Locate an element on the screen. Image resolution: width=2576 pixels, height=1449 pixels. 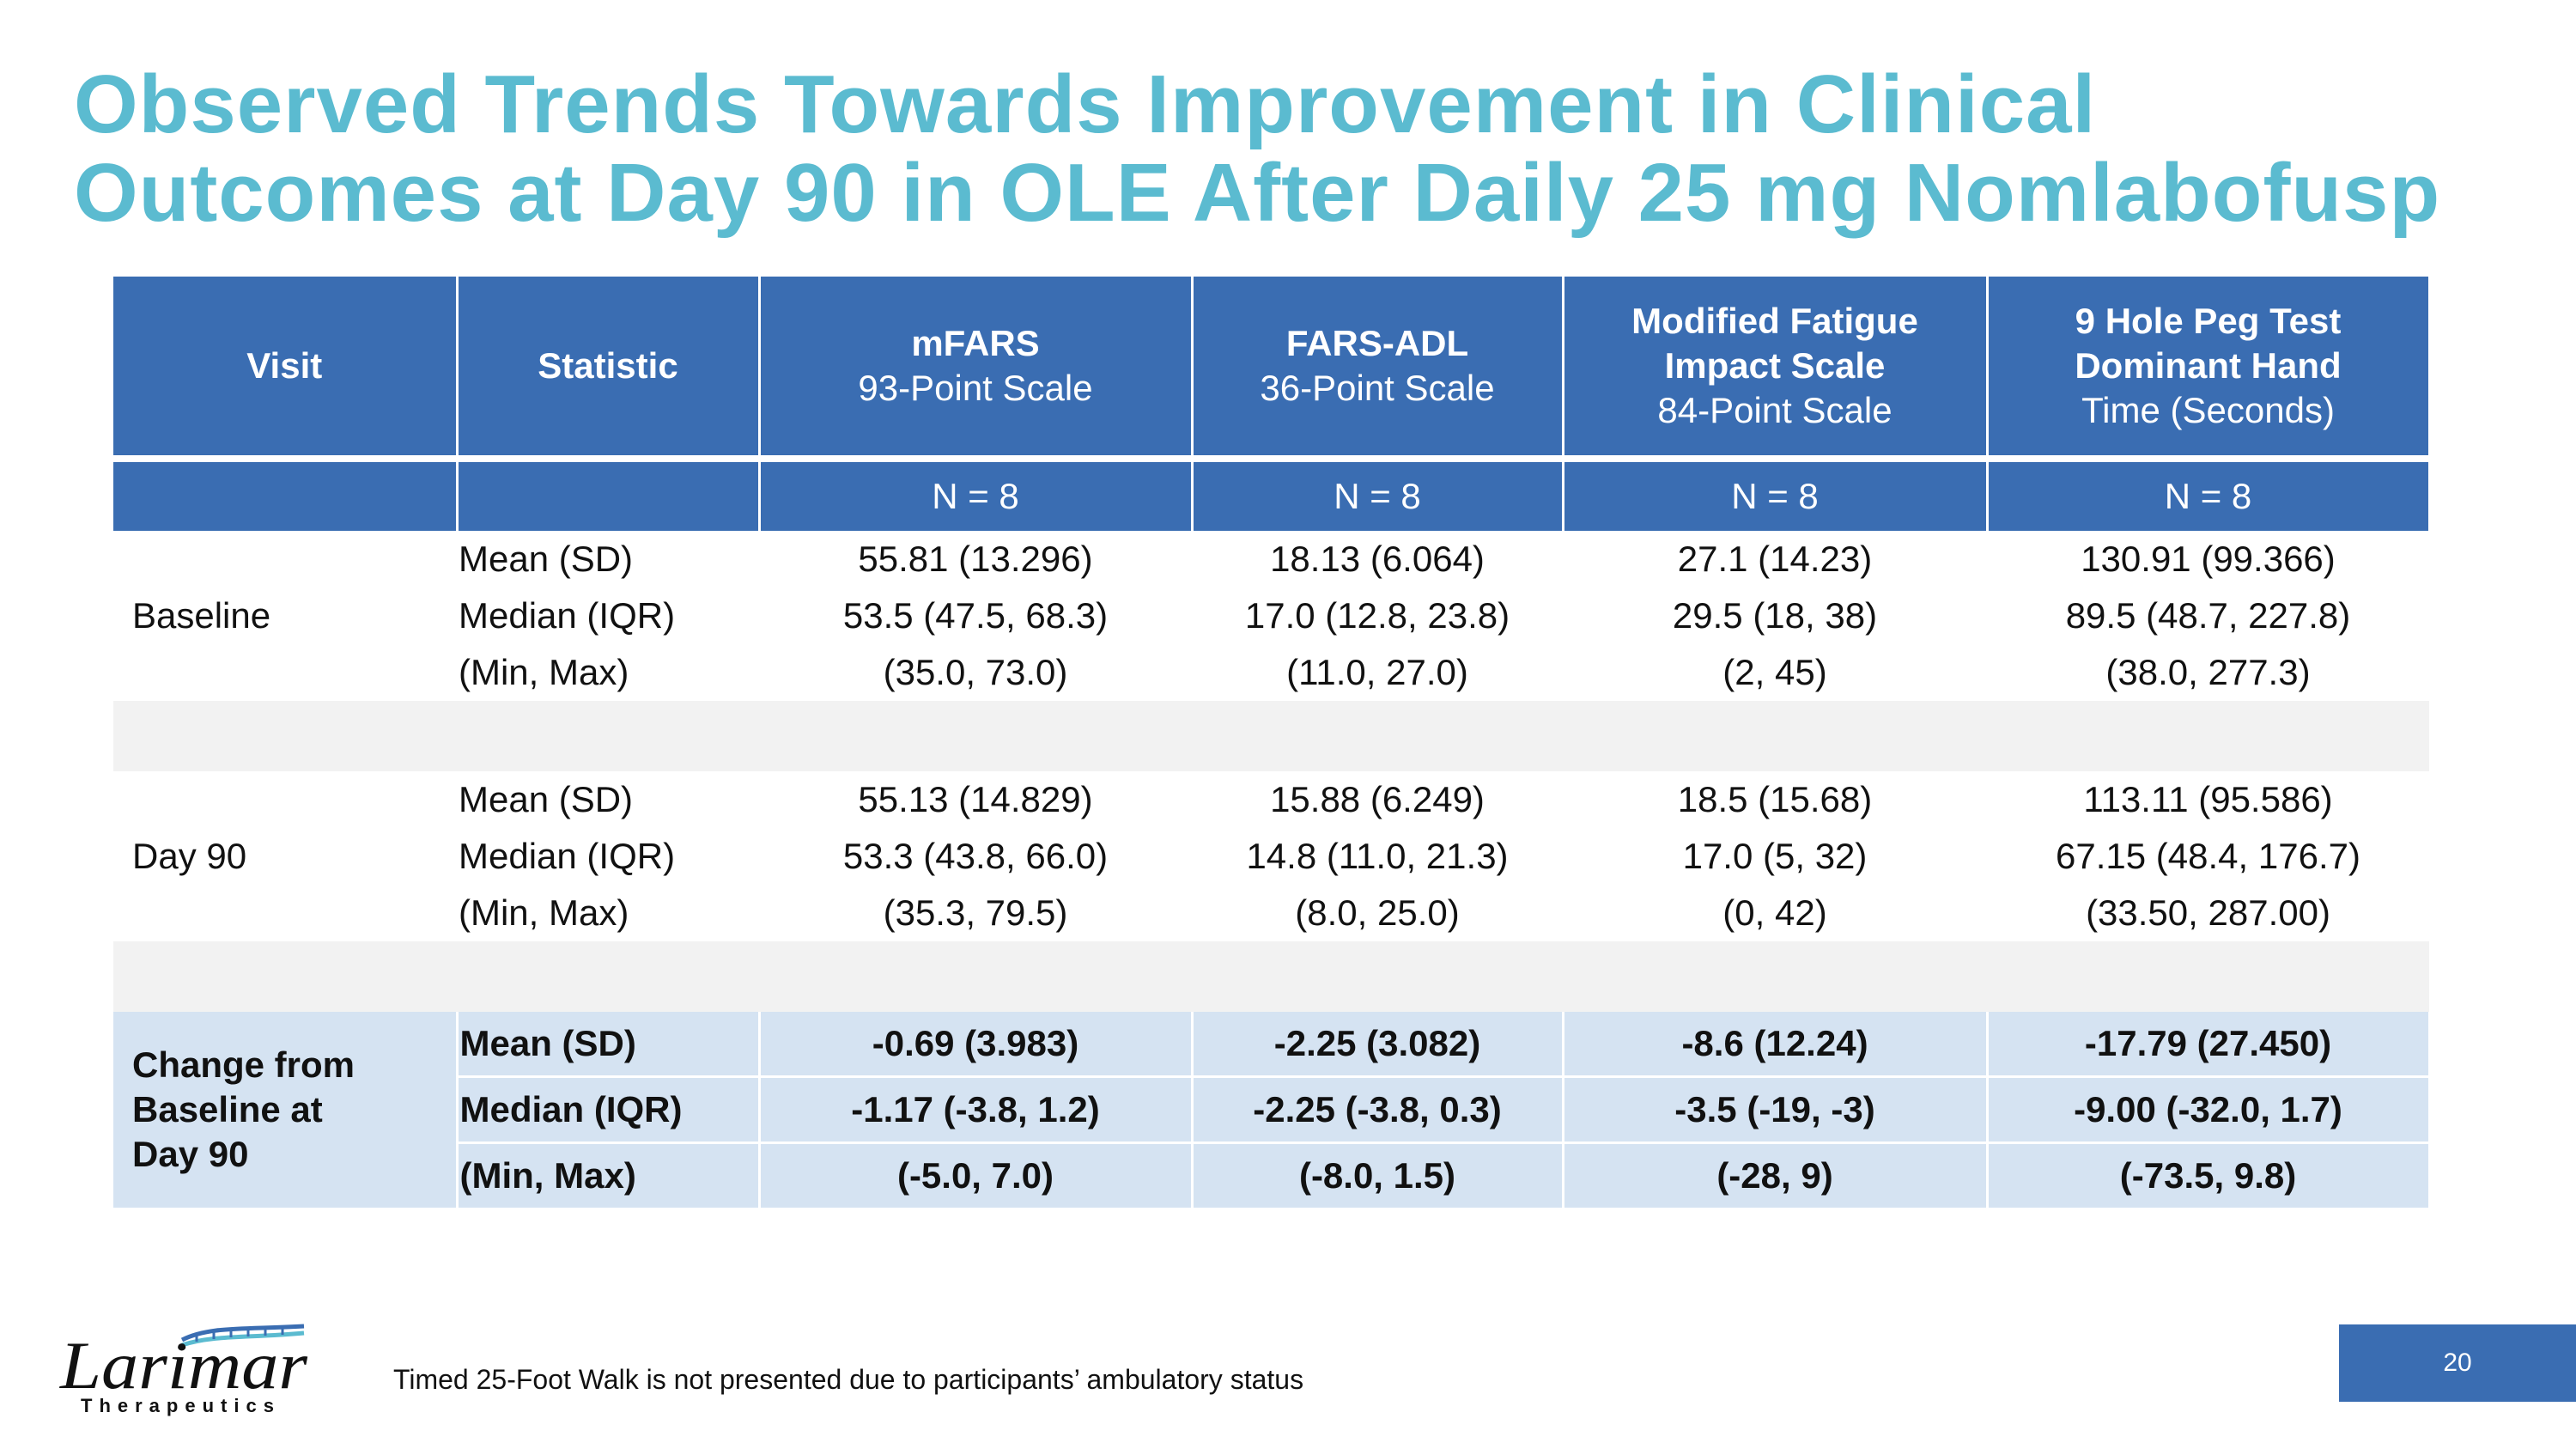
table-cell: -2.25 (3.082) is located at coordinates (1378, 1045).